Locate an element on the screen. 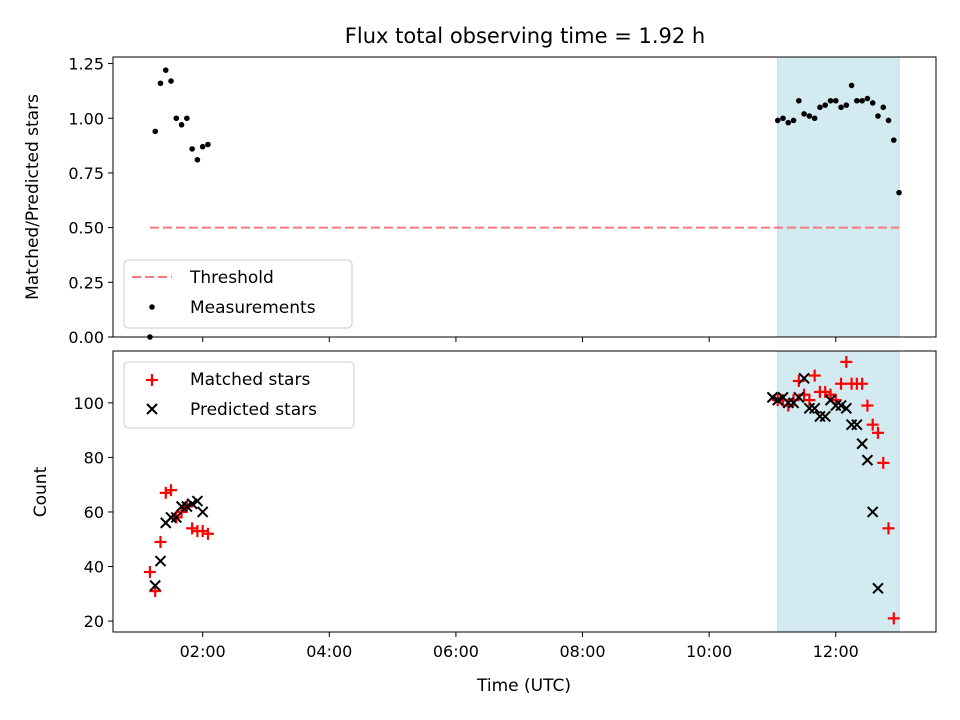  top-y-tick-label: 0.25 is located at coordinates (86, 282).